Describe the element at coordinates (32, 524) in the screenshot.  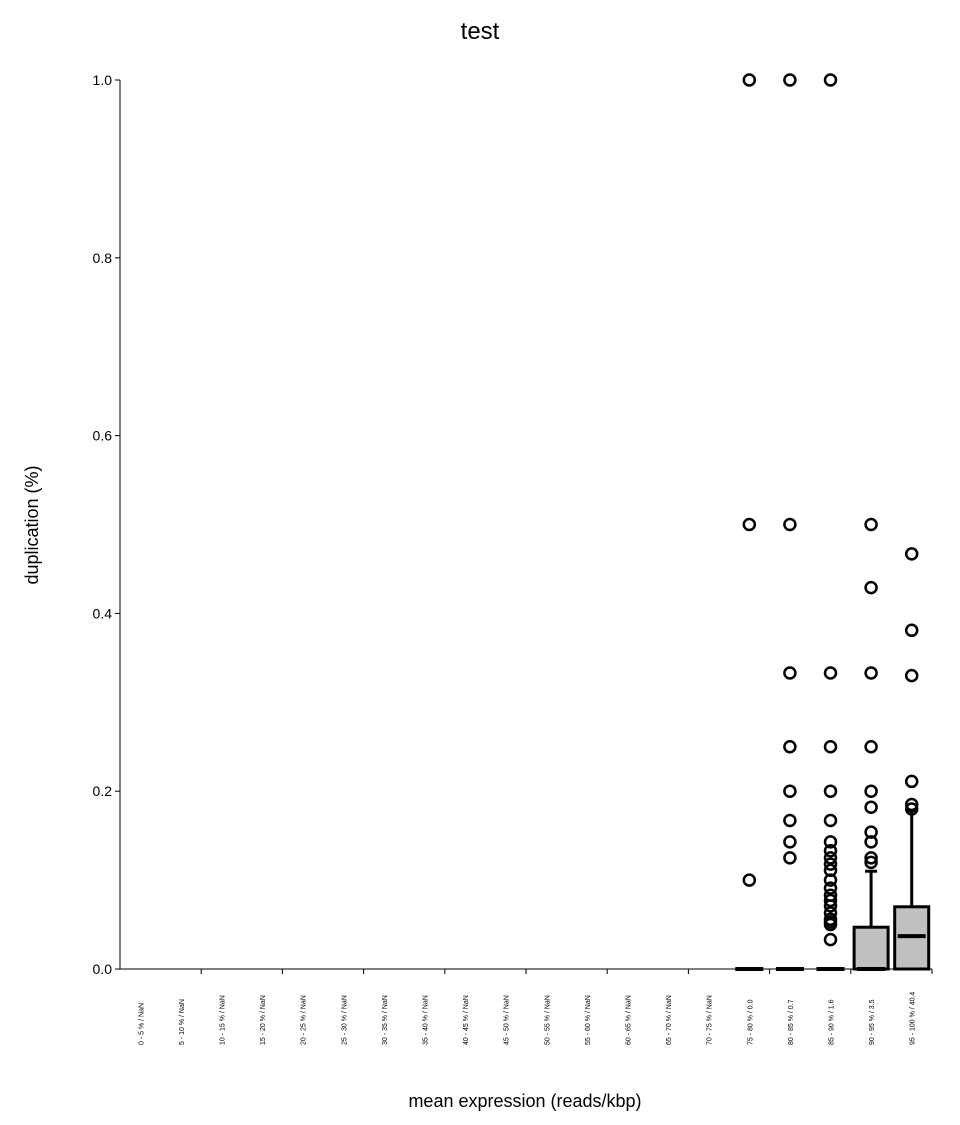
I see `y-axis-label: duplication (%)` at that location.